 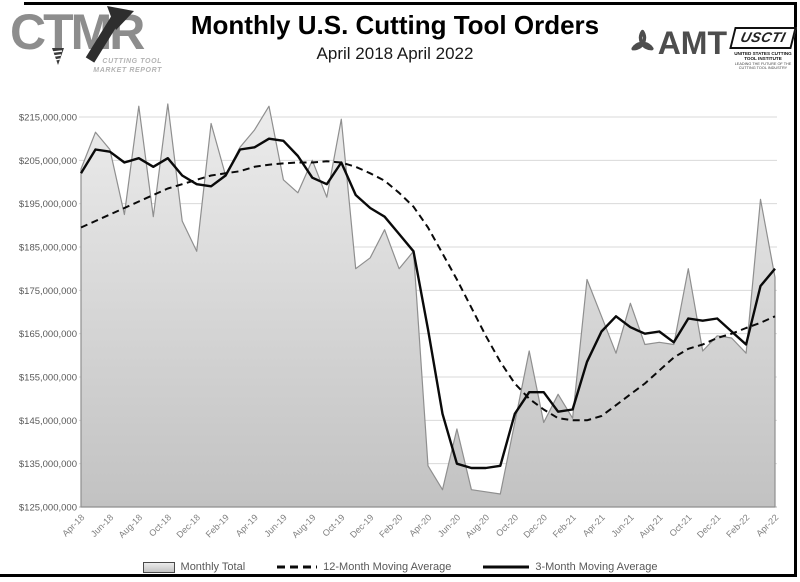 What do you see at coordinates (127, 70) in the screenshot?
I see `ctmr-caption-line2: MARKET REPORT` at bounding box center [127, 70].